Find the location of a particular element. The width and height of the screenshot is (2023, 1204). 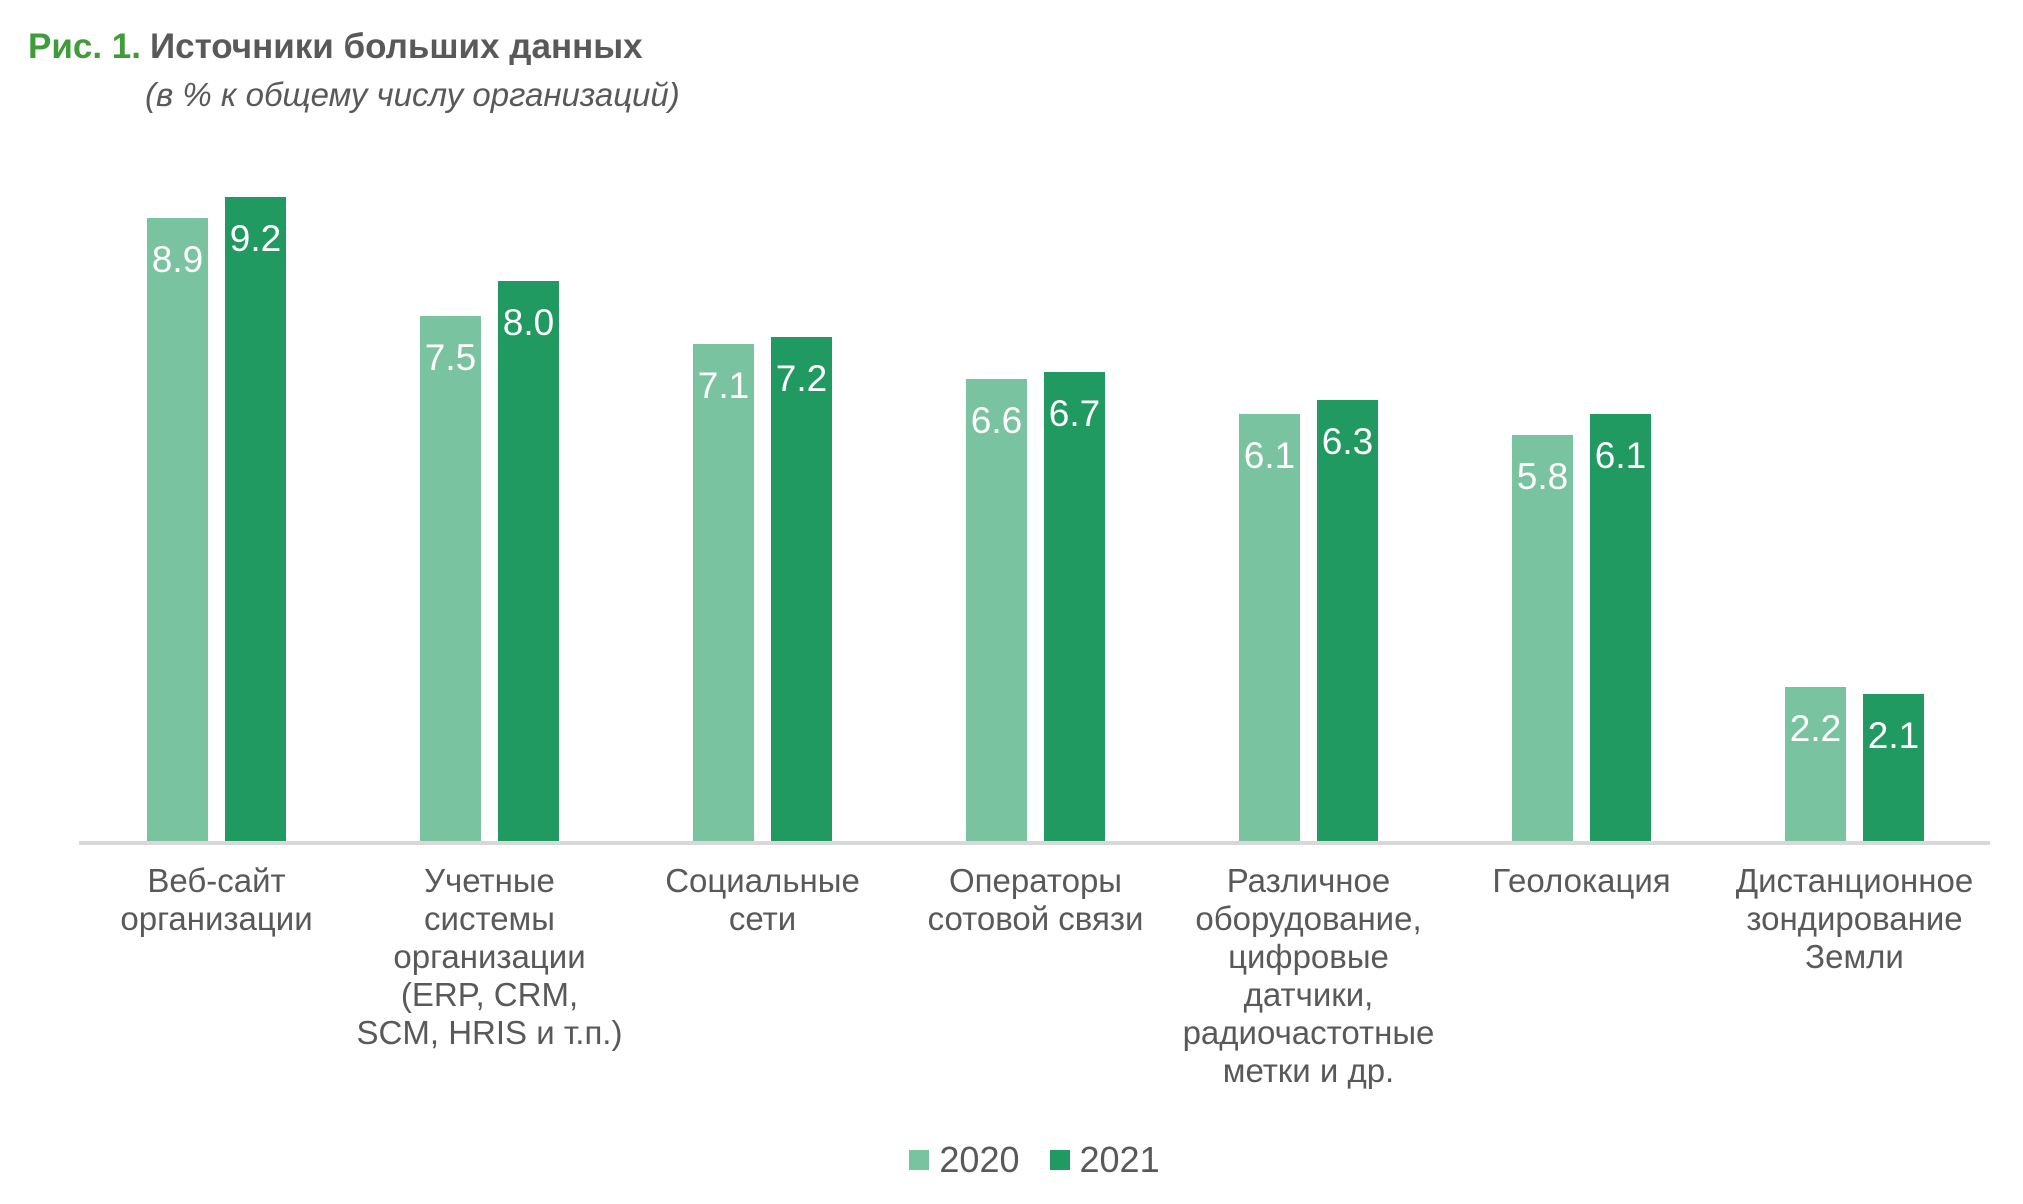

bar-value-label: 7.2 is located at coordinates (801, 378).